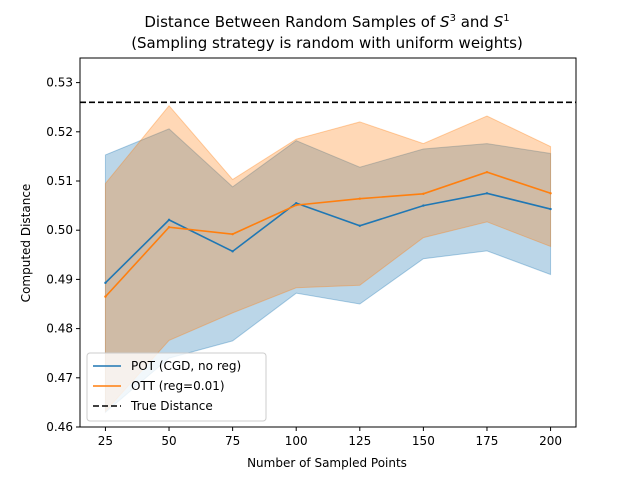  What do you see at coordinates (59, 279) in the screenshot?
I see `y-tick-label-0.49: 0.49` at bounding box center [59, 279].